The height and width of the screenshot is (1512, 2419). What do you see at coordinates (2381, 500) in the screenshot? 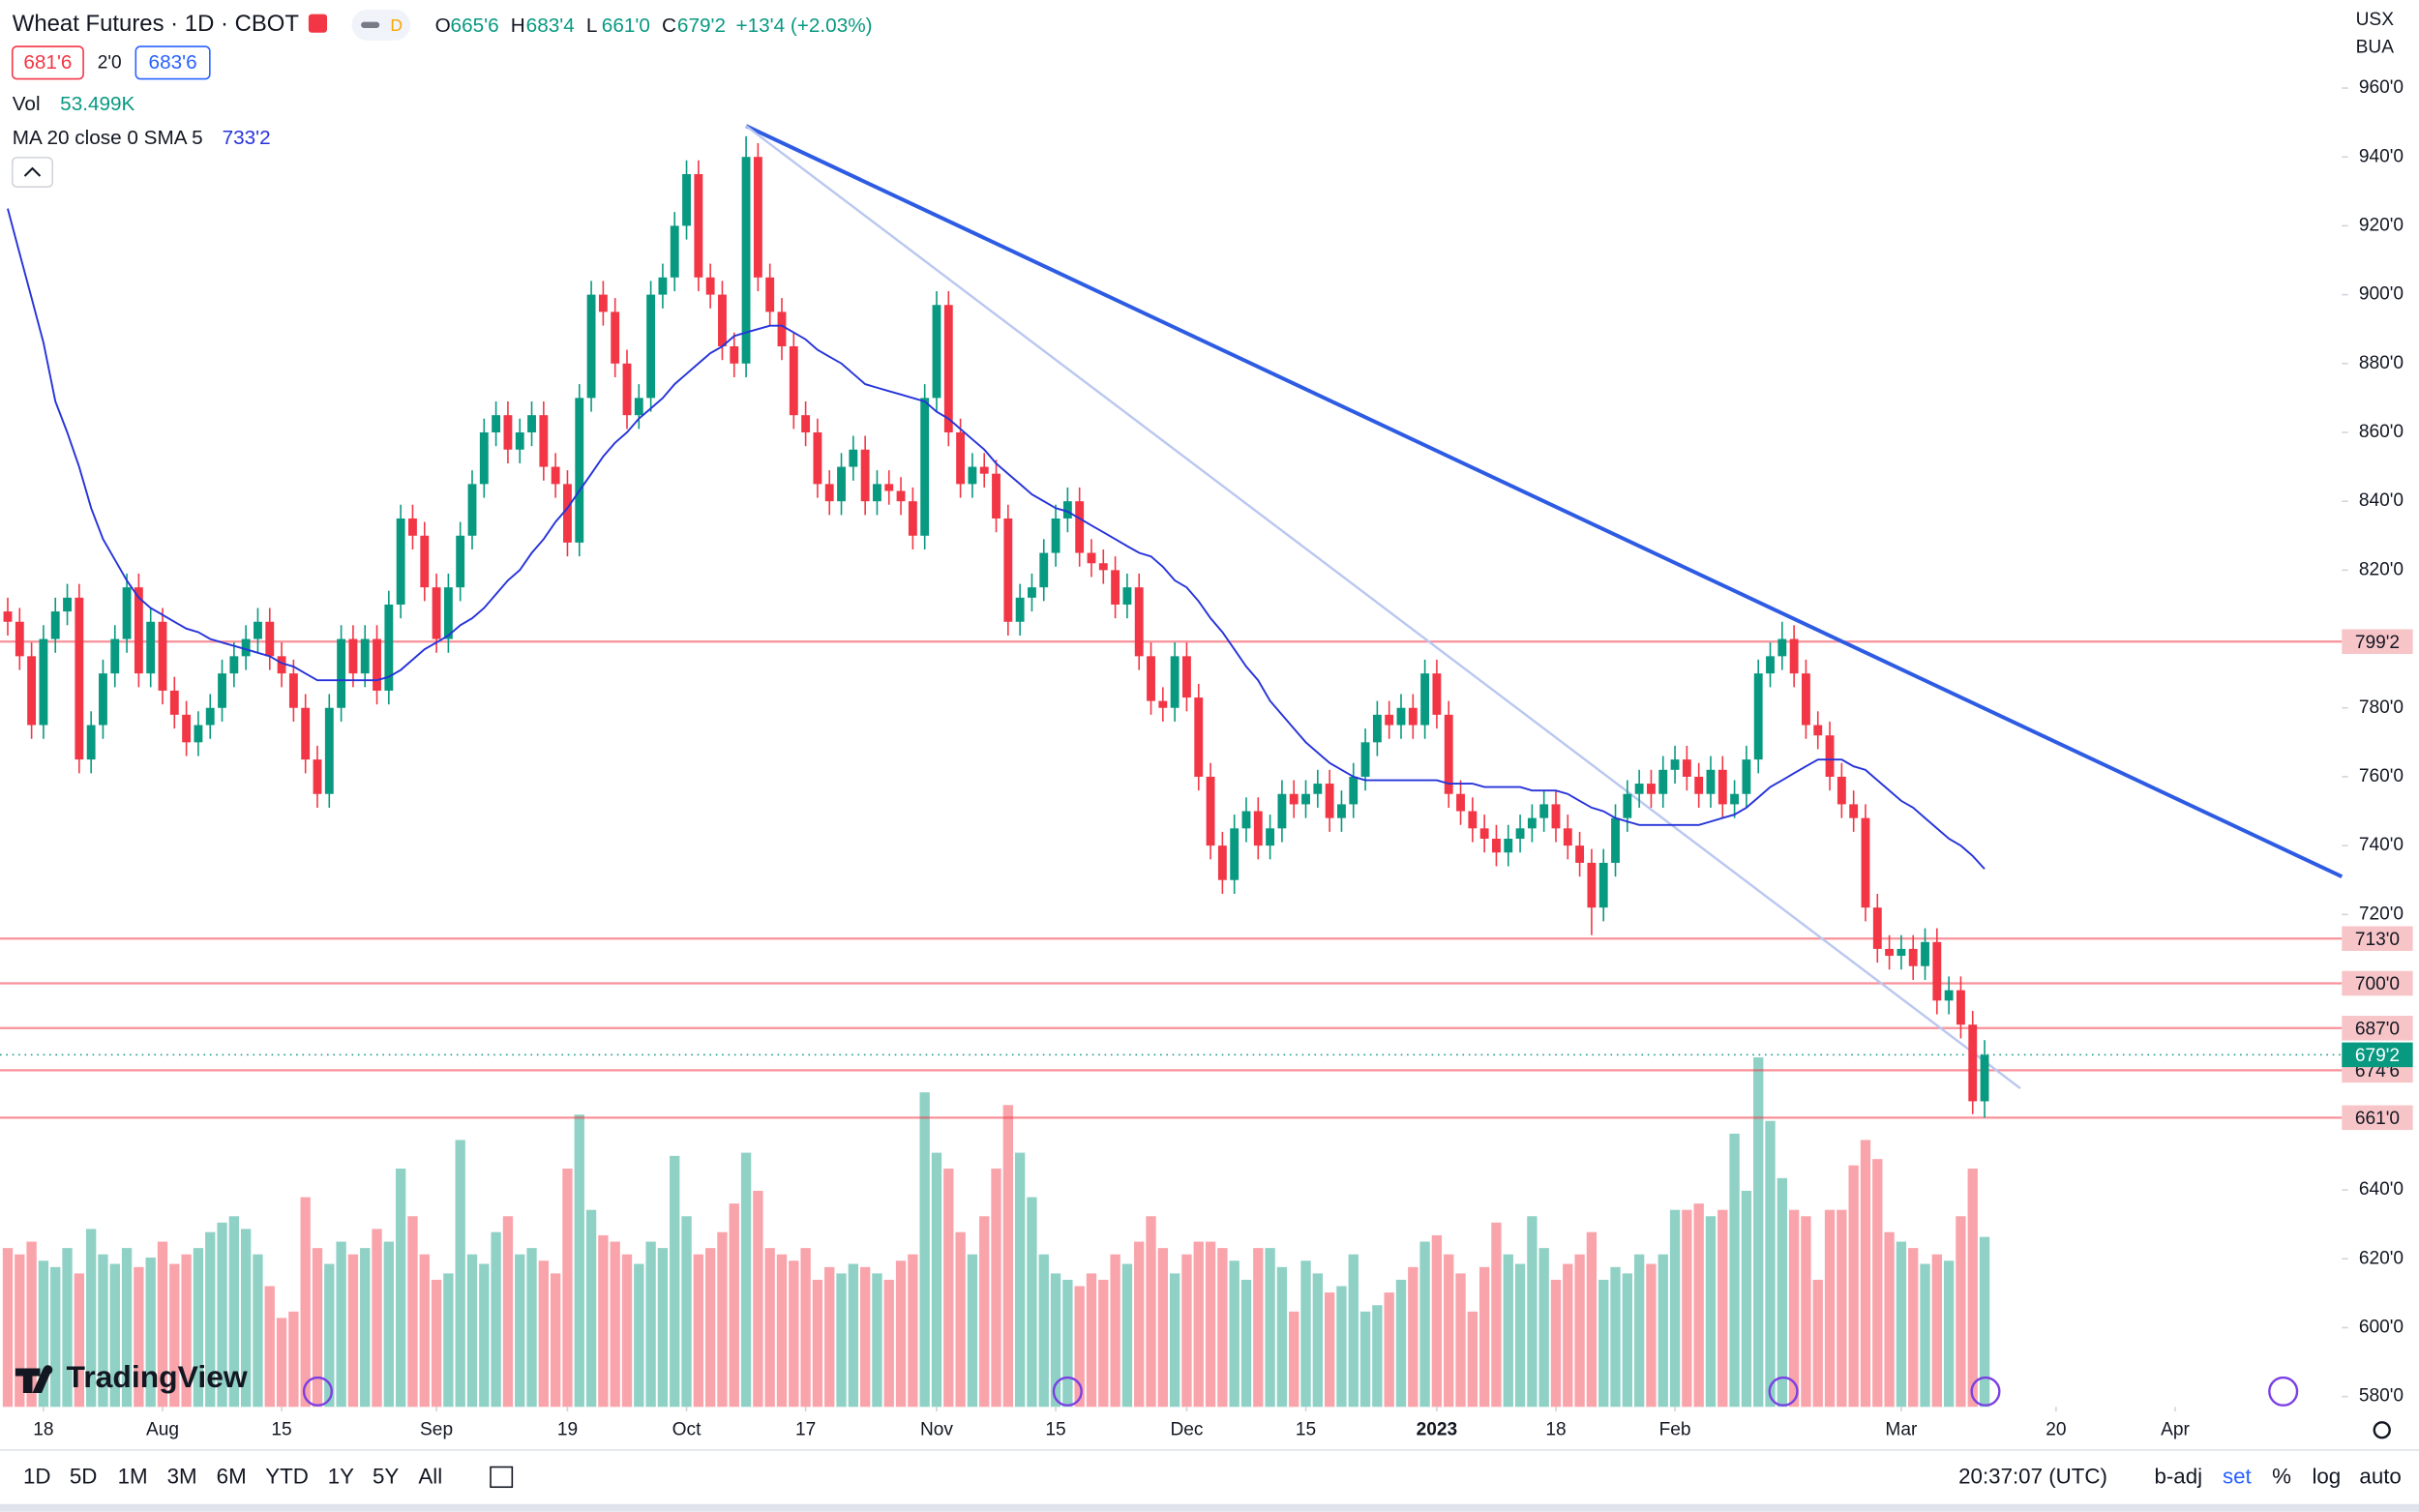
I see `y-tick-label: 840'0` at bounding box center [2381, 500].